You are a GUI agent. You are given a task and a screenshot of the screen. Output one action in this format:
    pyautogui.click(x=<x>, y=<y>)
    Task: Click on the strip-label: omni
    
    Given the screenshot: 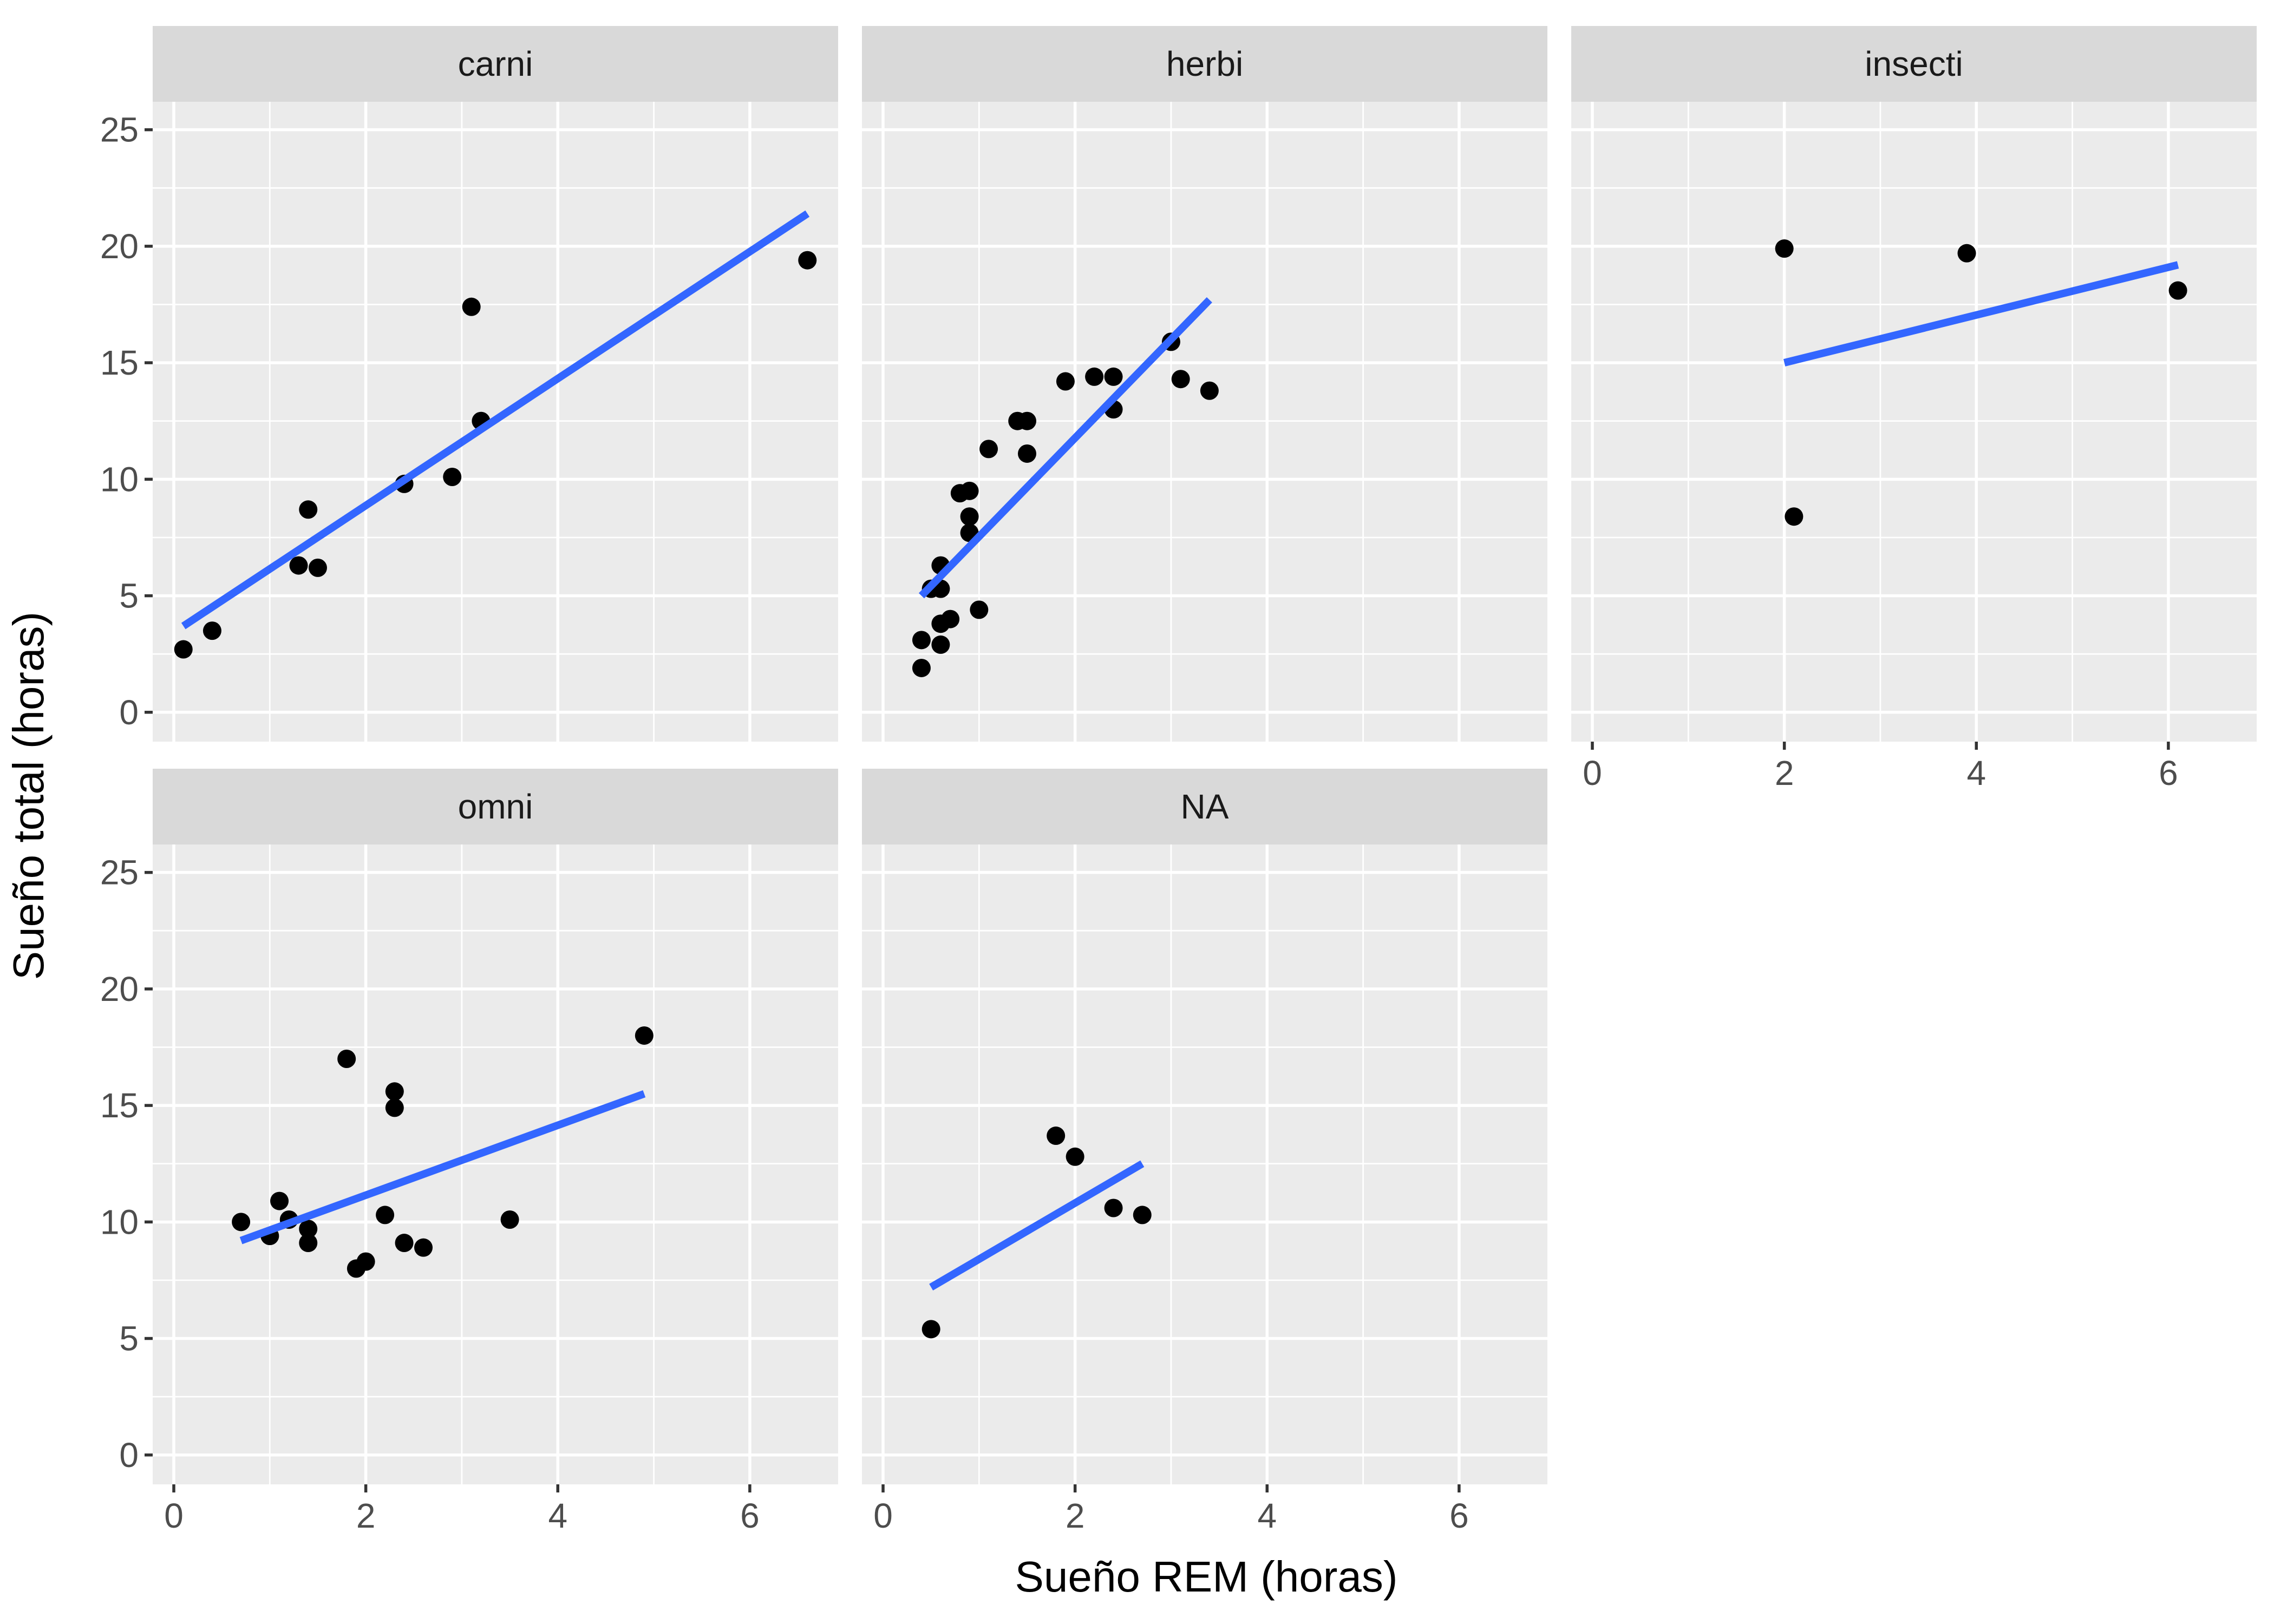 What is the action you would take?
    pyautogui.click(x=496, y=807)
    